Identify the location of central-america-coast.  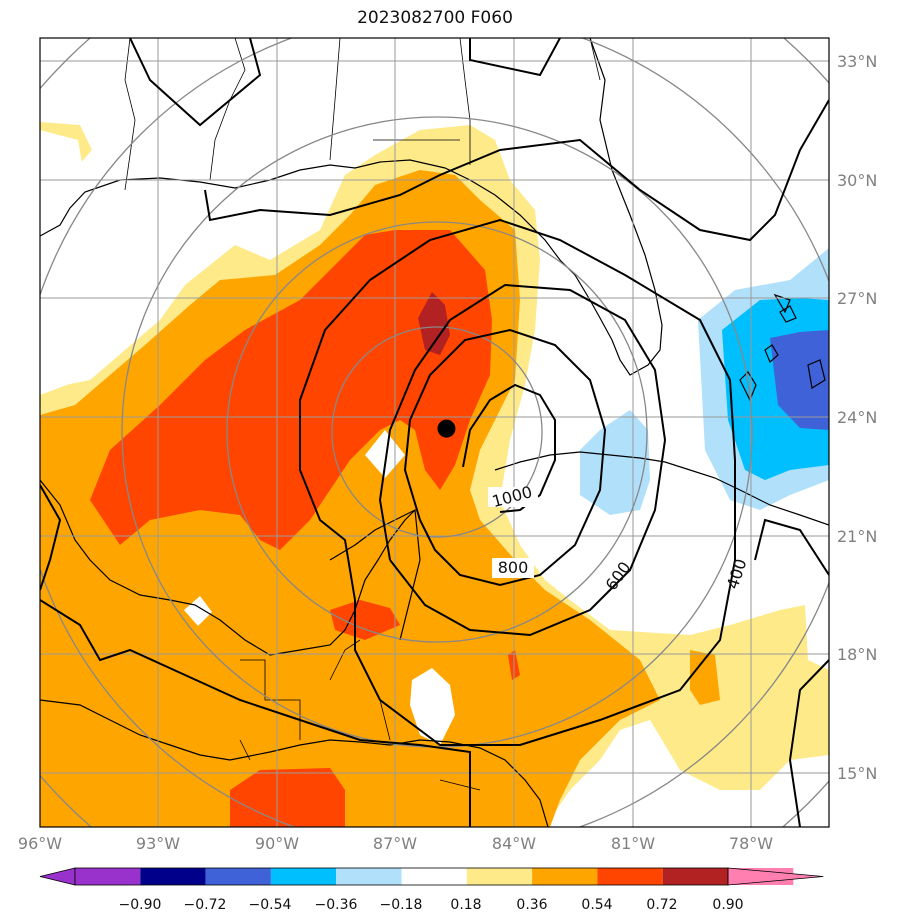
(294, 763).